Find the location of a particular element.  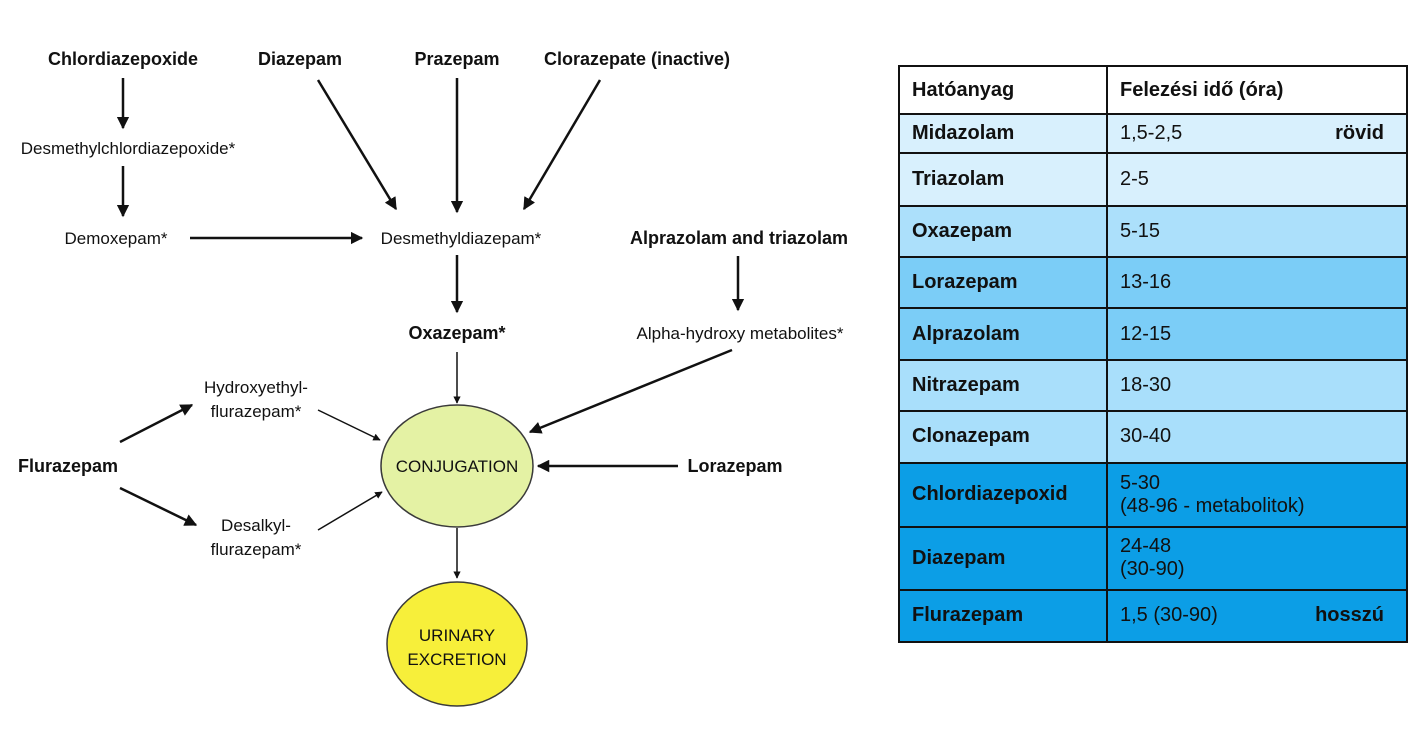

half-life-value-group: 1,5 (30-90) is located at coordinates (1169, 615).